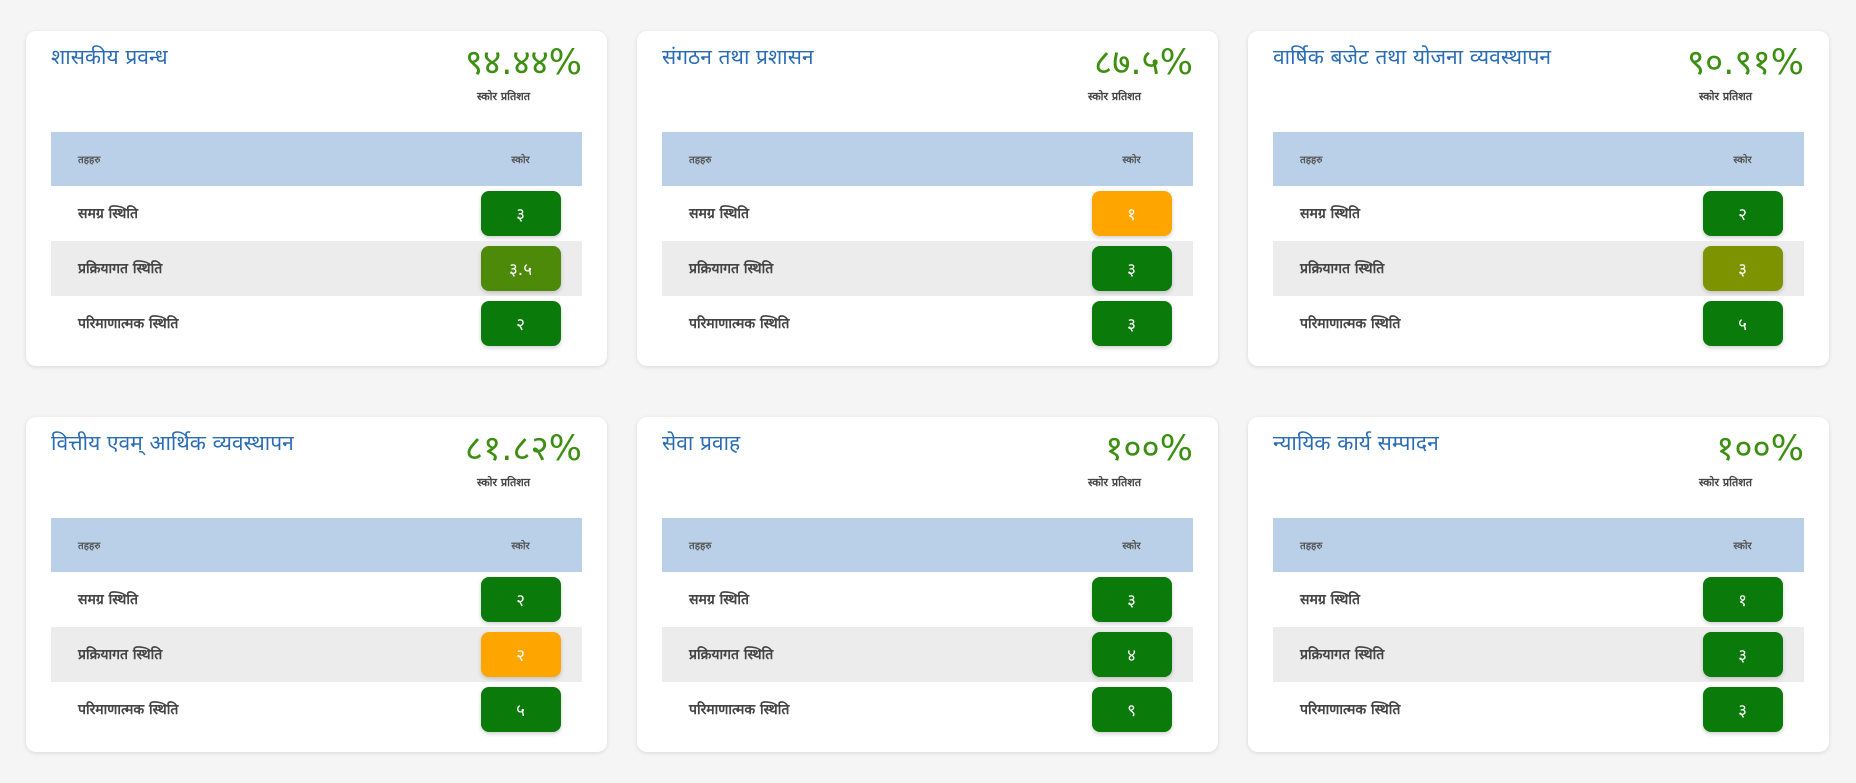  I want to click on table-row: परिमाणात्मक स्थिति २, so click(316, 323).